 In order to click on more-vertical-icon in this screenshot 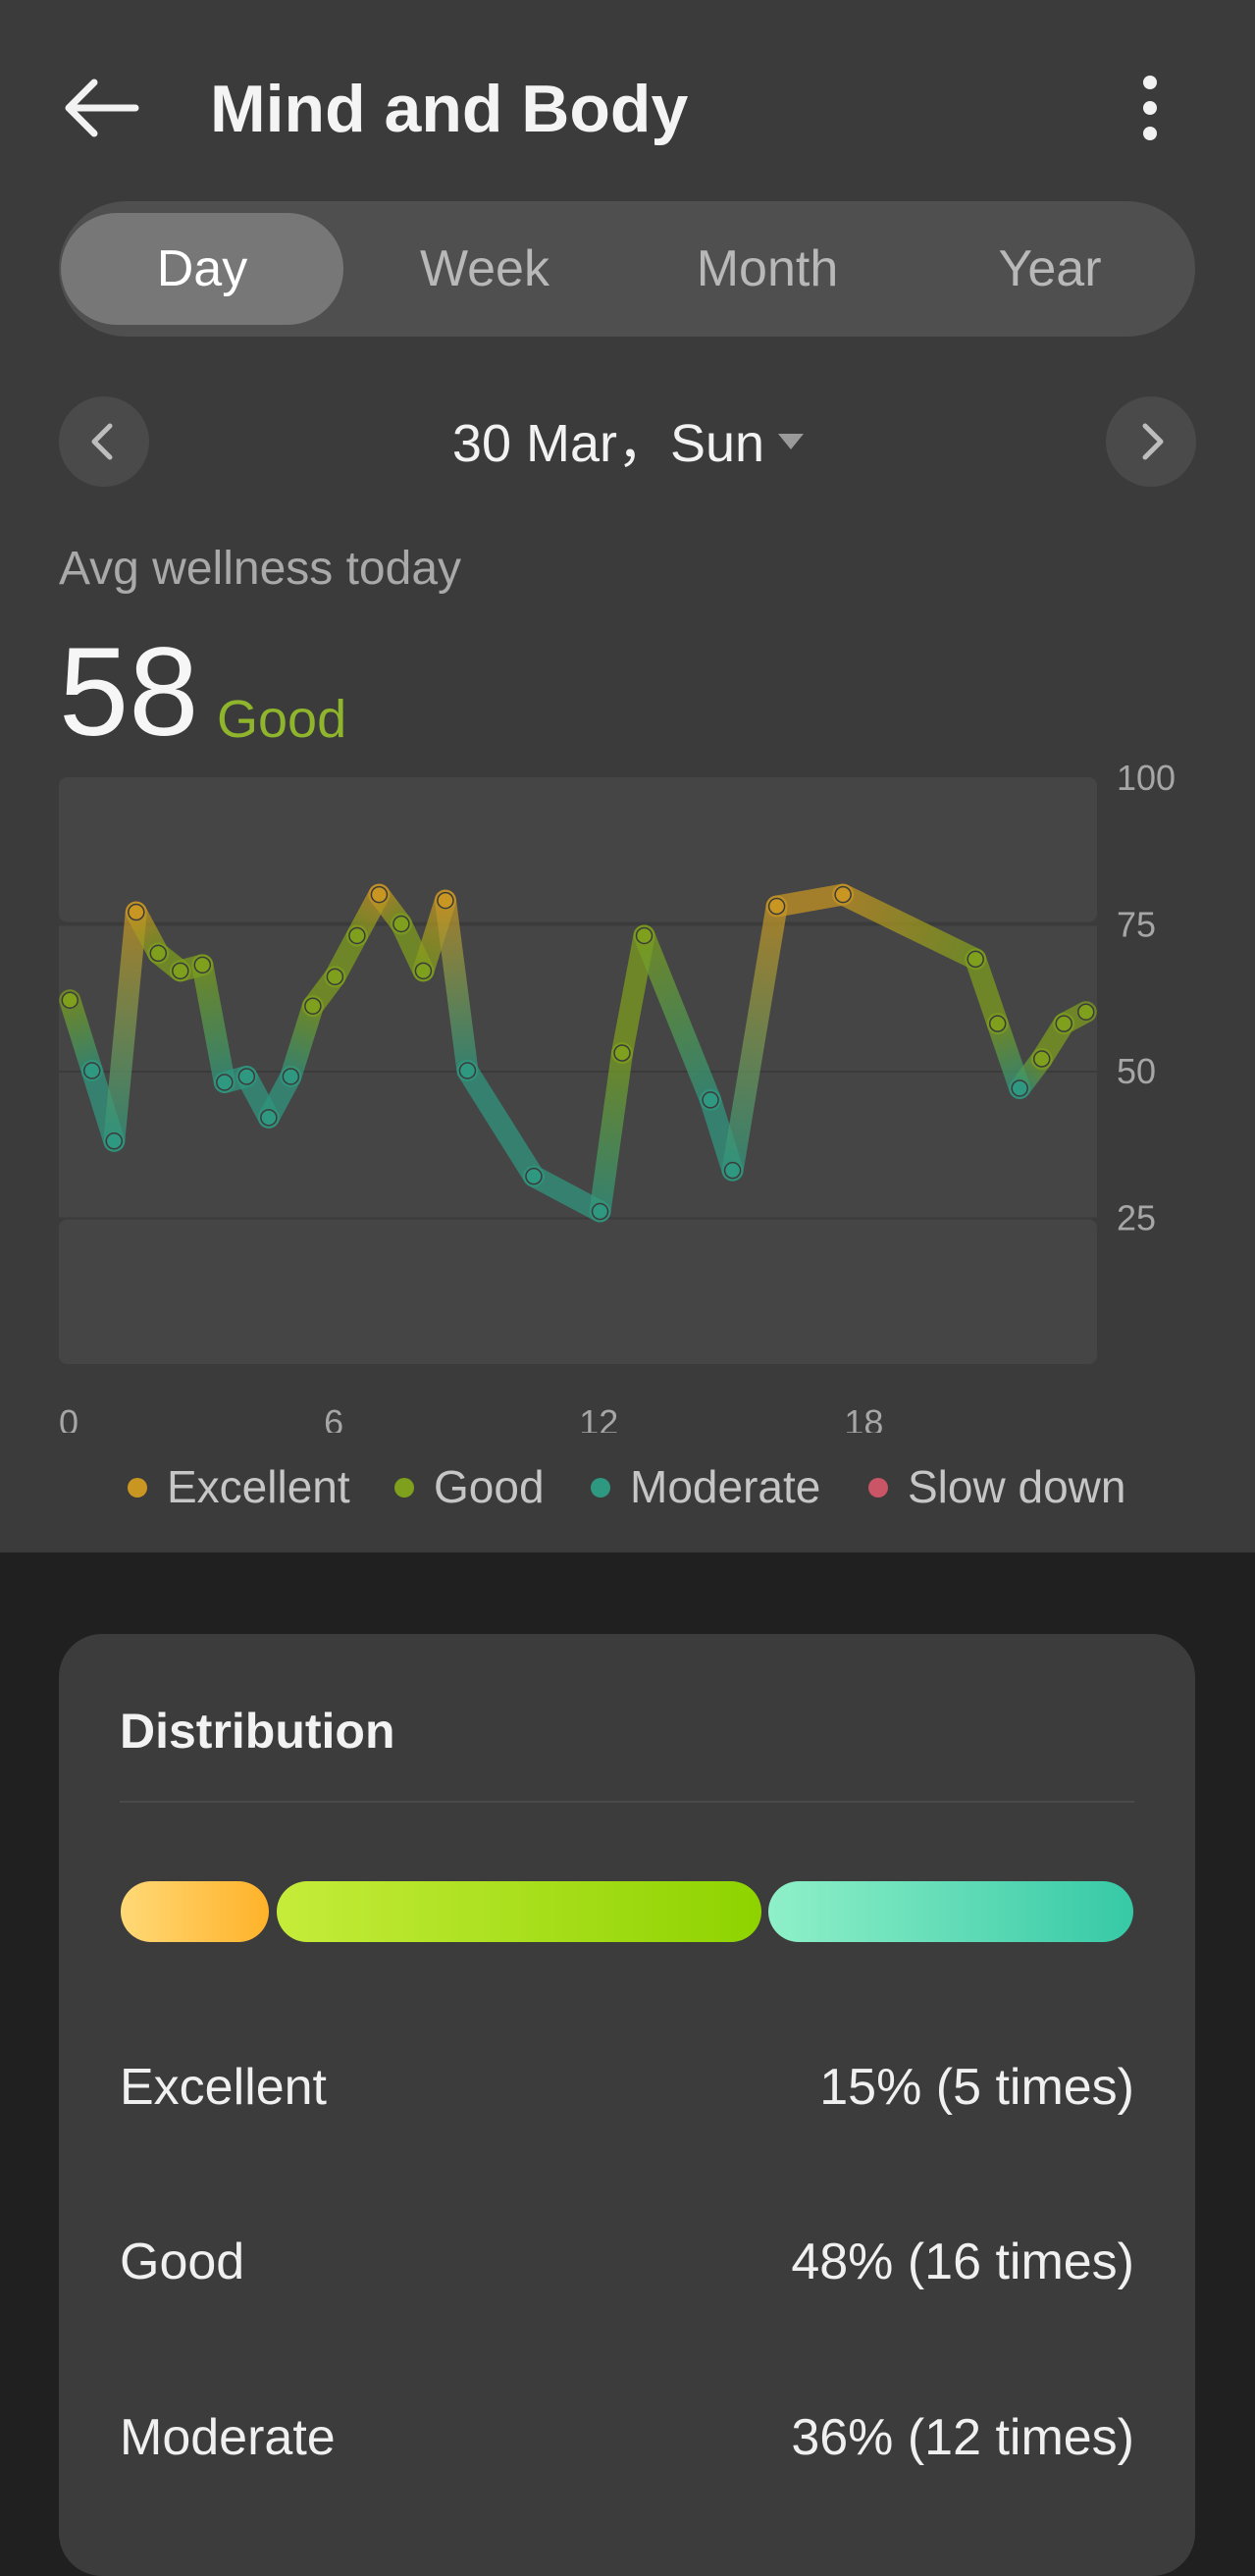, I will do `click(1150, 108)`.